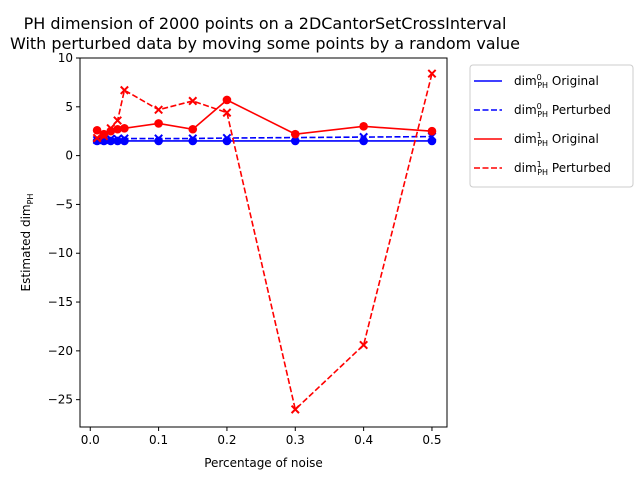 Image resolution: width=640 pixels, height=480 pixels. What do you see at coordinates (263, 463) in the screenshot?
I see `x-axis-label: Percentage of noise` at bounding box center [263, 463].